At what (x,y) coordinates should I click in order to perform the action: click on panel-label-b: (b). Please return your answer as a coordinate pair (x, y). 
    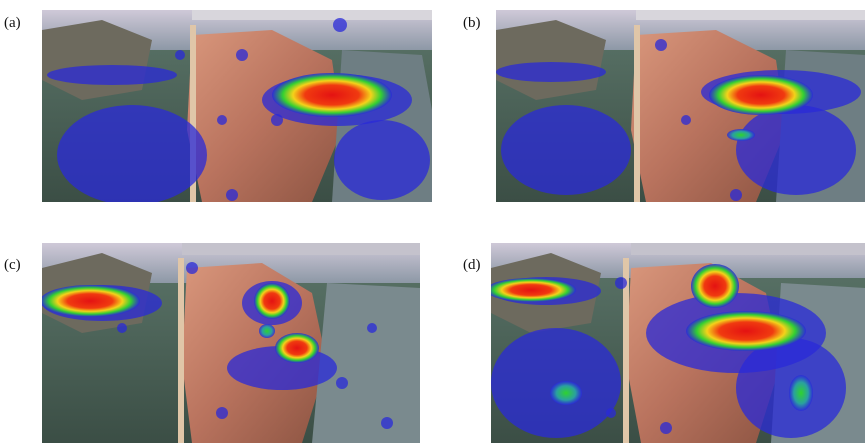
    Looking at the image, I should click on (472, 23).